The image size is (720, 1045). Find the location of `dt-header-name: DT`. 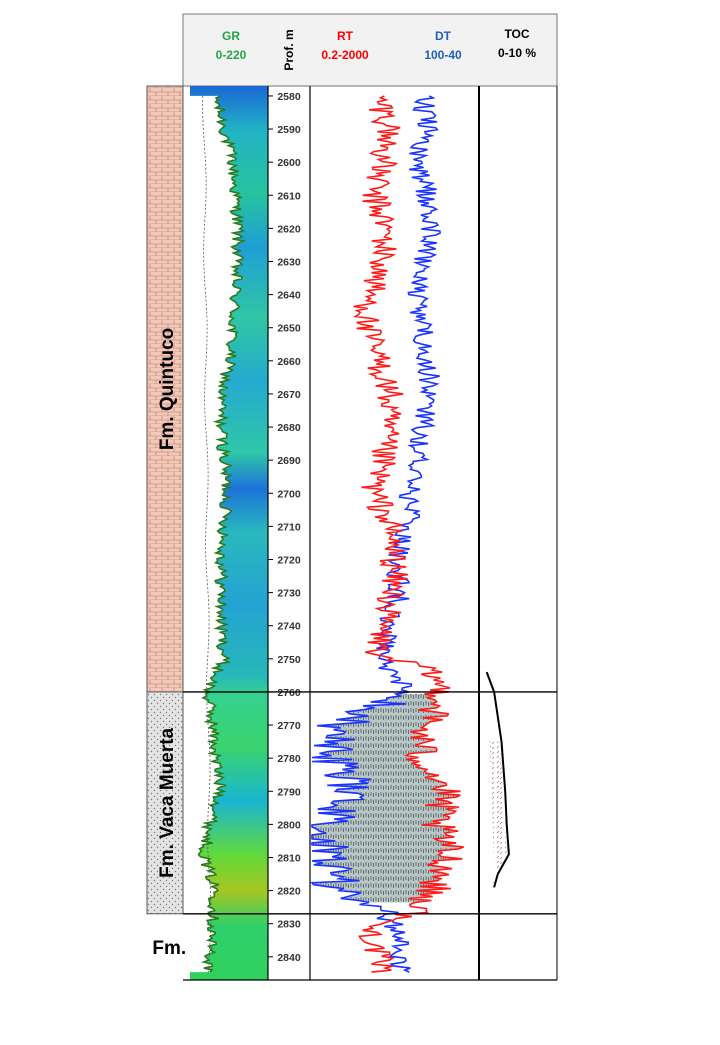

dt-header-name: DT is located at coordinates (443, 36).